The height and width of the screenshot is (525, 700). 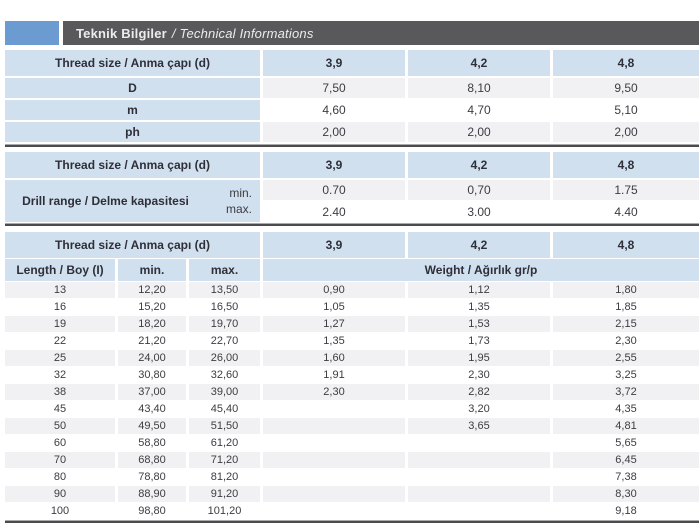 What do you see at coordinates (626, 477) in the screenshot?
I see `weight-value: 7,38` at bounding box center [626, 477].